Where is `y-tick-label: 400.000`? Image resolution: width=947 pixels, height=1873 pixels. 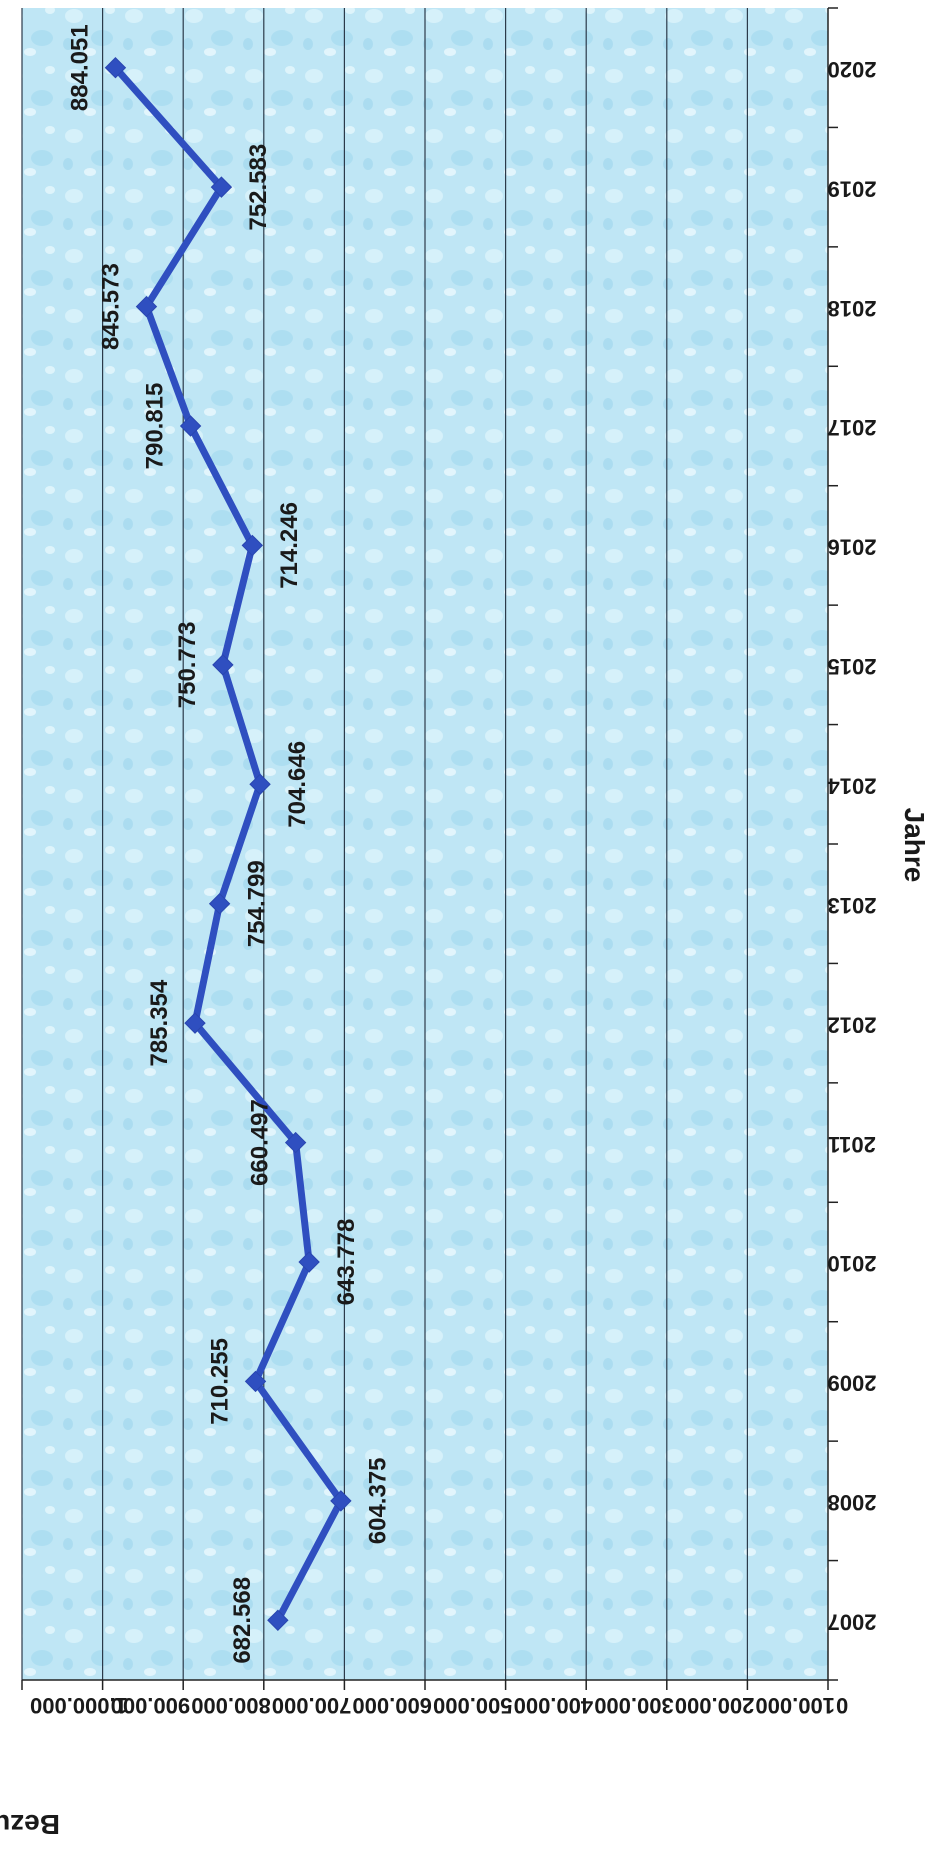 y-tick-label: 400.000 is located at coordinates (554, 1705).